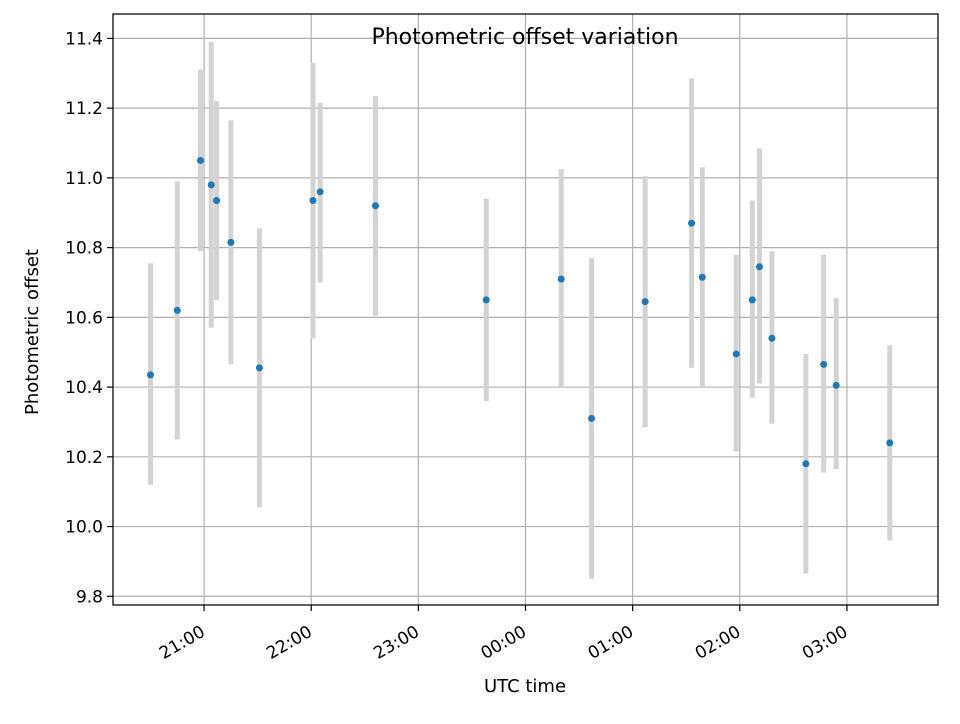 This screenshot has height=724, width=960. I want to click on y-axis-label: Photometric offset, so click(32, 332).